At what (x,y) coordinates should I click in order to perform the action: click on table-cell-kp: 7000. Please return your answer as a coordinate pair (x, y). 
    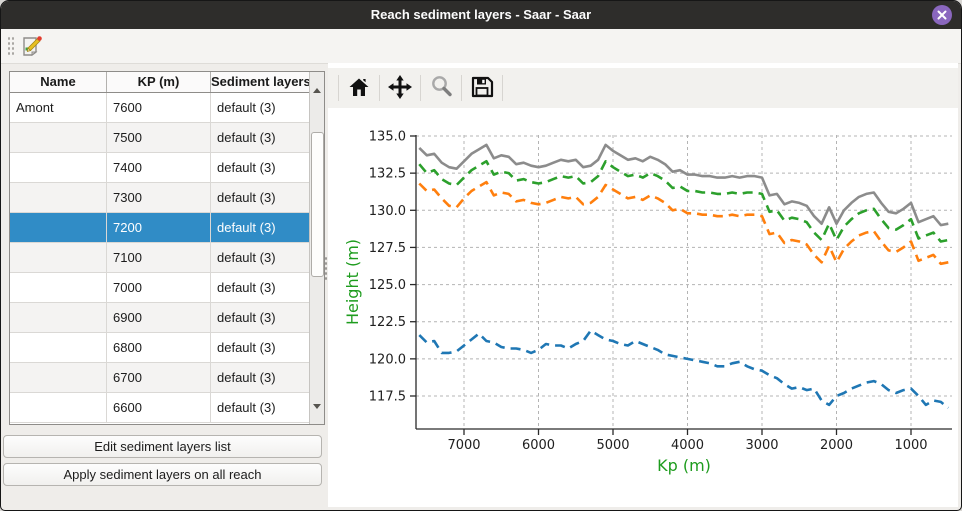
    Looking at the image, I should click on (159, 287).